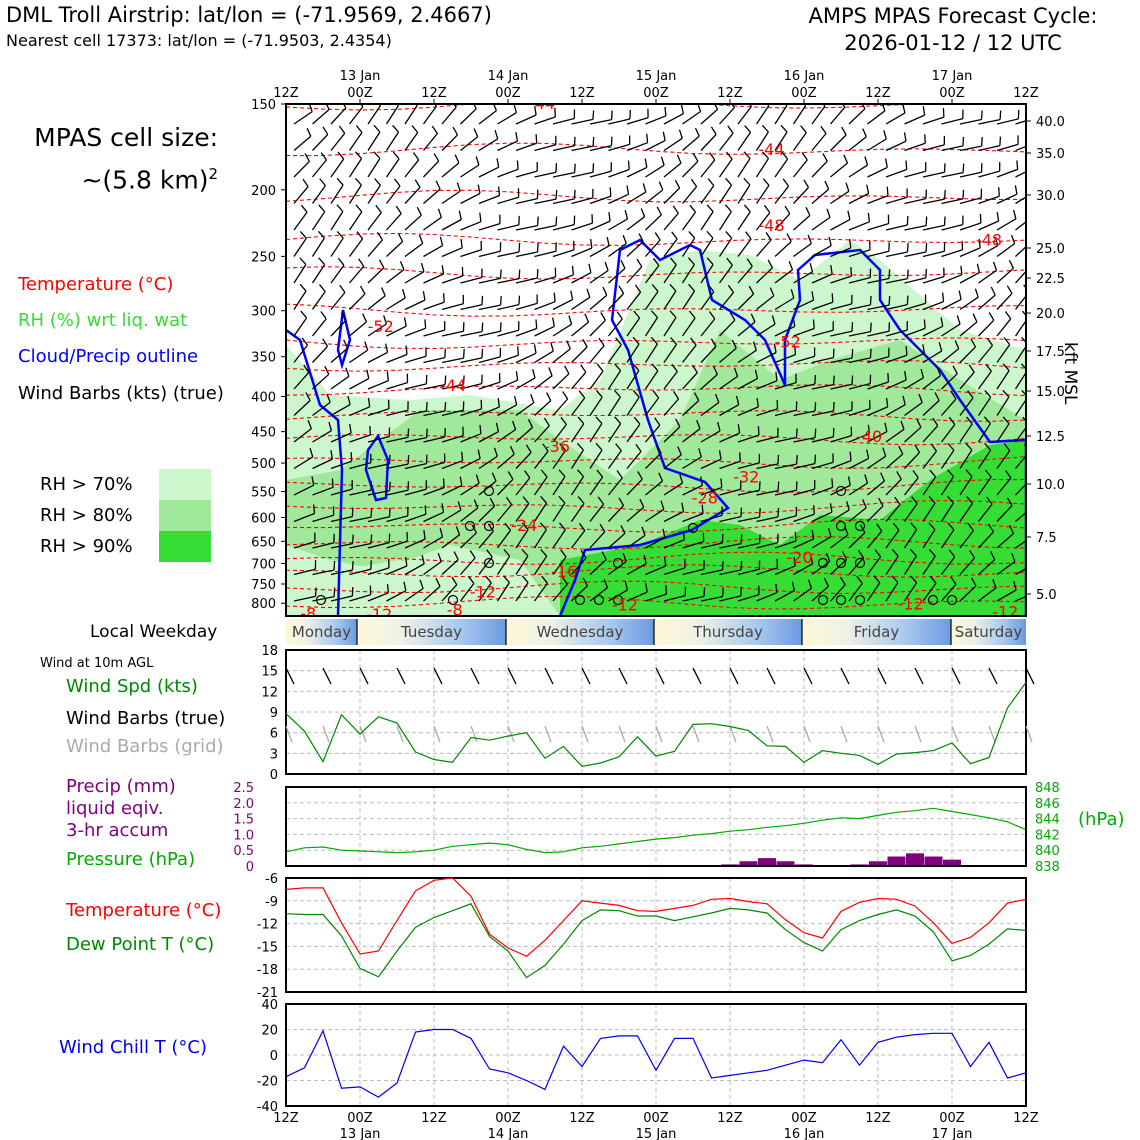  Describe the element at coordinates (185, 546) in the screenshot. I see `legend-rh90-swatch` at that location.